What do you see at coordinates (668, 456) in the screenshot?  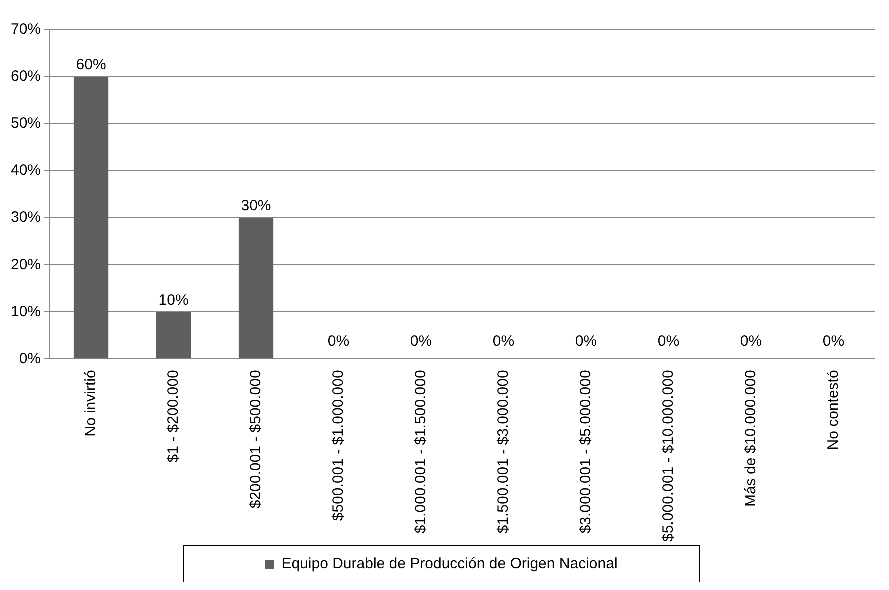 I see `x-tick-label: $5.000.001 - $10.000.000` at bounding box center [668, 456].